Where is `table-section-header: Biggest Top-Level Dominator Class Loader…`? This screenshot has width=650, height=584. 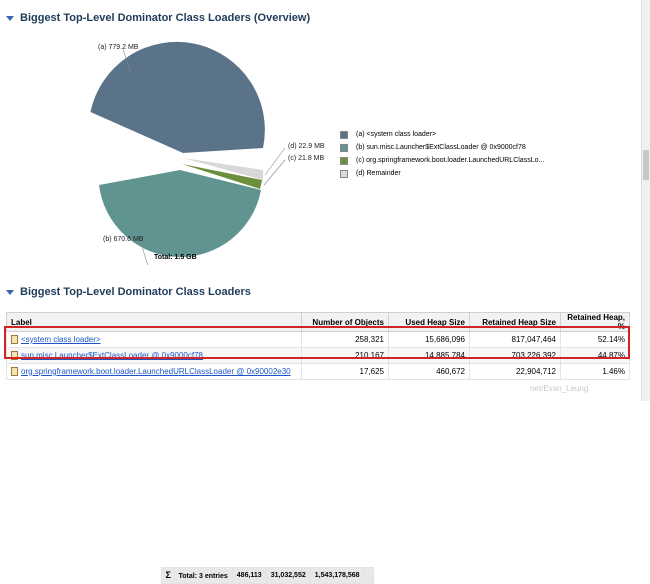
table-section-header: Biggest Top-Level Dominator Class Loader… is located at coordinates (128, 292).